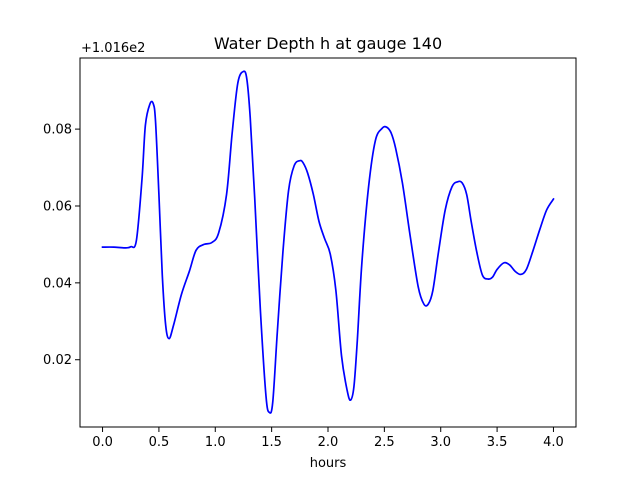 The width and height of the screenshot is (640, 480). Describe the element at coordinates (328, 463) in the screenshot. I see `x-axis-label: hours` at that location.